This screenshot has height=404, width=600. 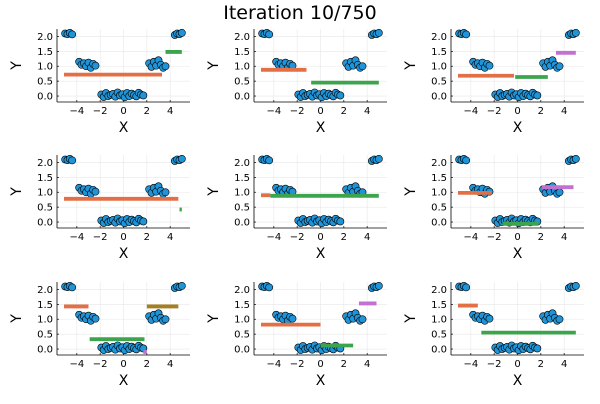 I want to click on subplot-5: −4 −2 0 2 4 0.0 0.5 1.0 1.5 2.0 X Y, so click(x=296, y=208).